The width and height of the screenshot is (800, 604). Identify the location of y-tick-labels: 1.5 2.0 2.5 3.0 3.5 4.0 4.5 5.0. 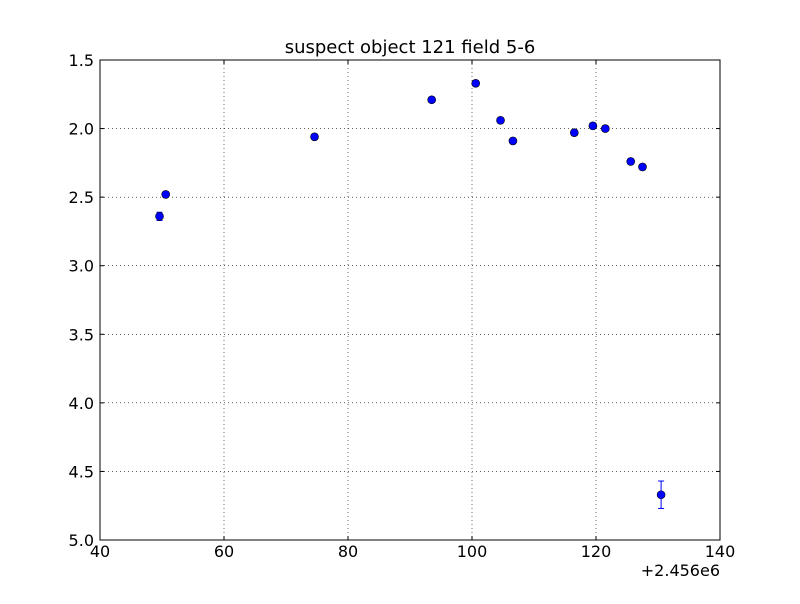
(81, 300).